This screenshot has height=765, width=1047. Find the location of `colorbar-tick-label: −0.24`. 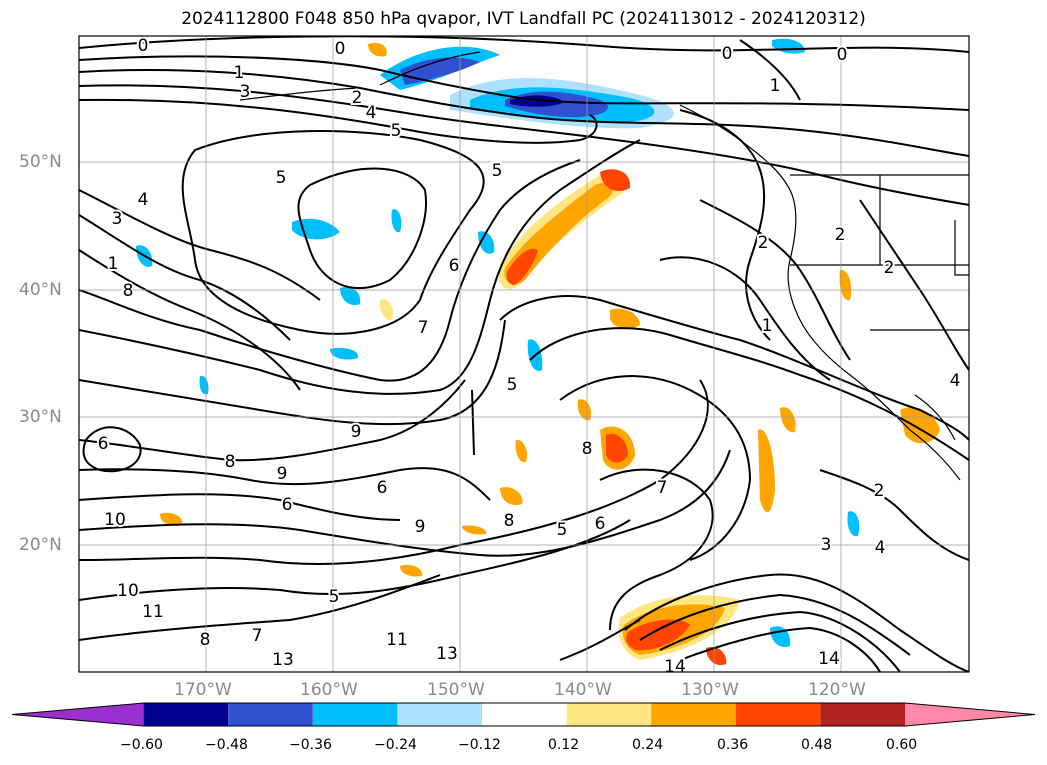

colorbar-tick-label: −0.24 is located at coordinates (395, 745).